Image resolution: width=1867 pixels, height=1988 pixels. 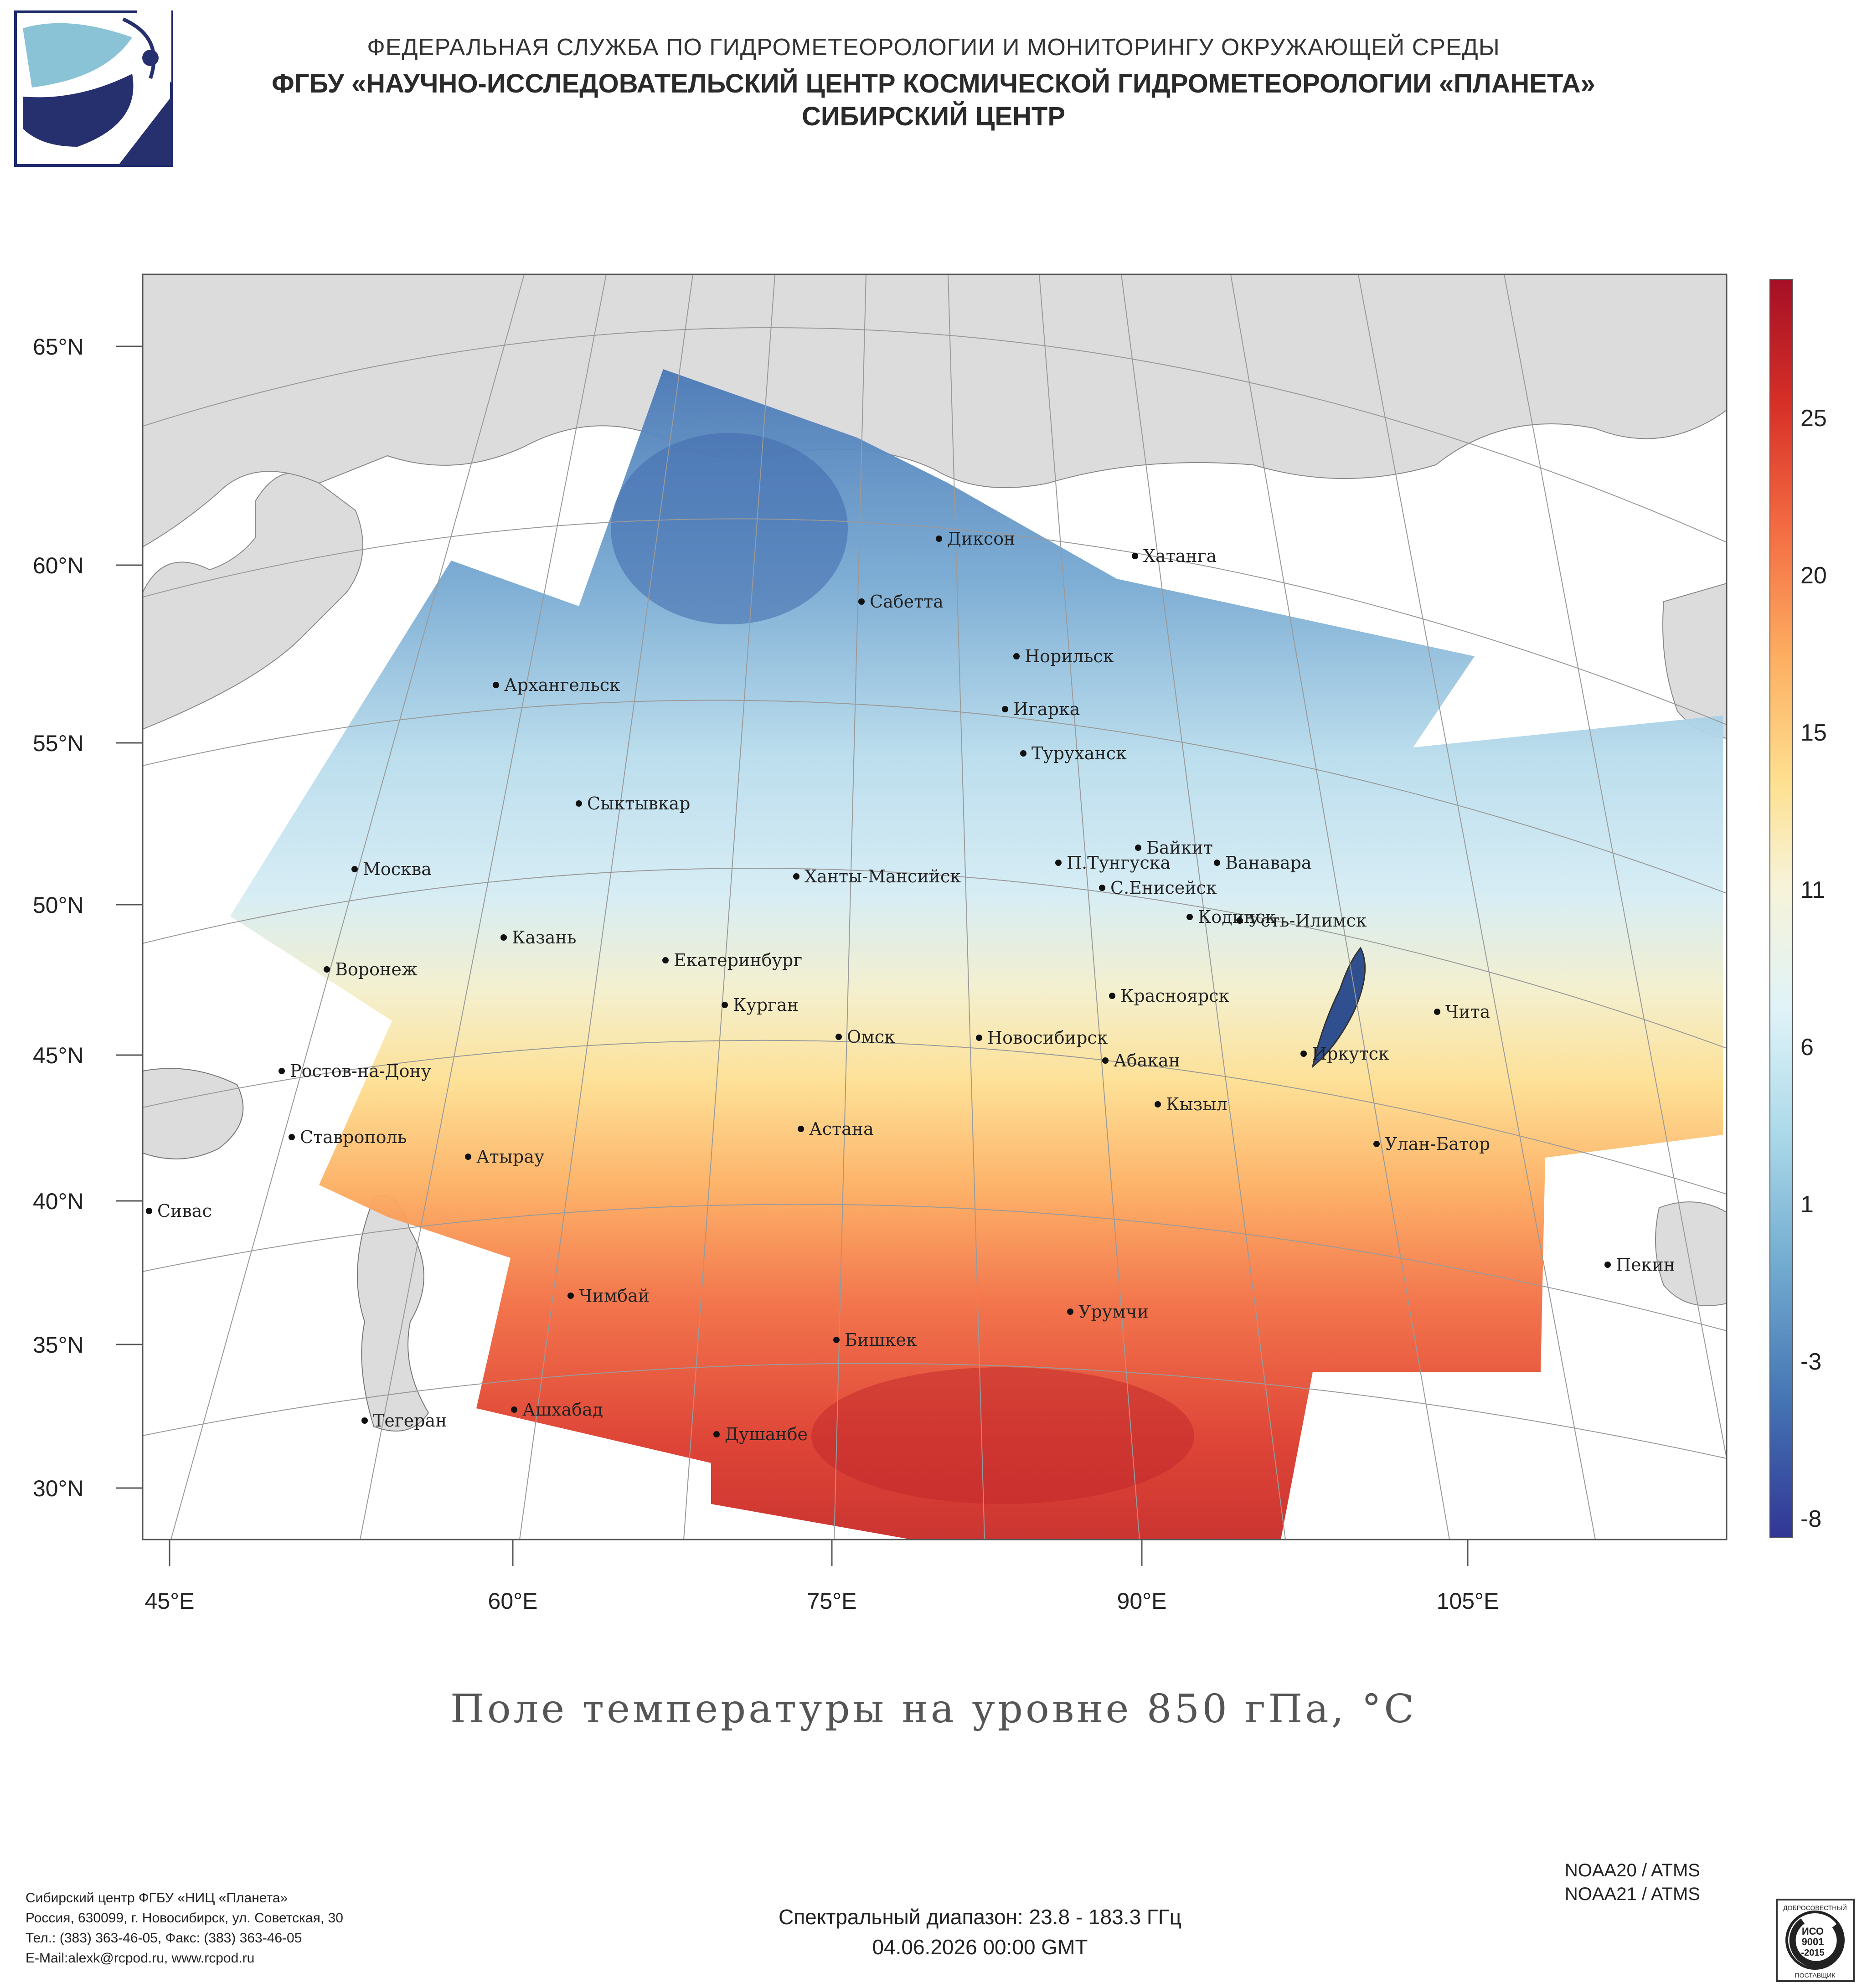 What do you see at coordinates (881, 1340) in the screenshot?
I see `city-label: Бишкек` at bounding box center [881, 1340].